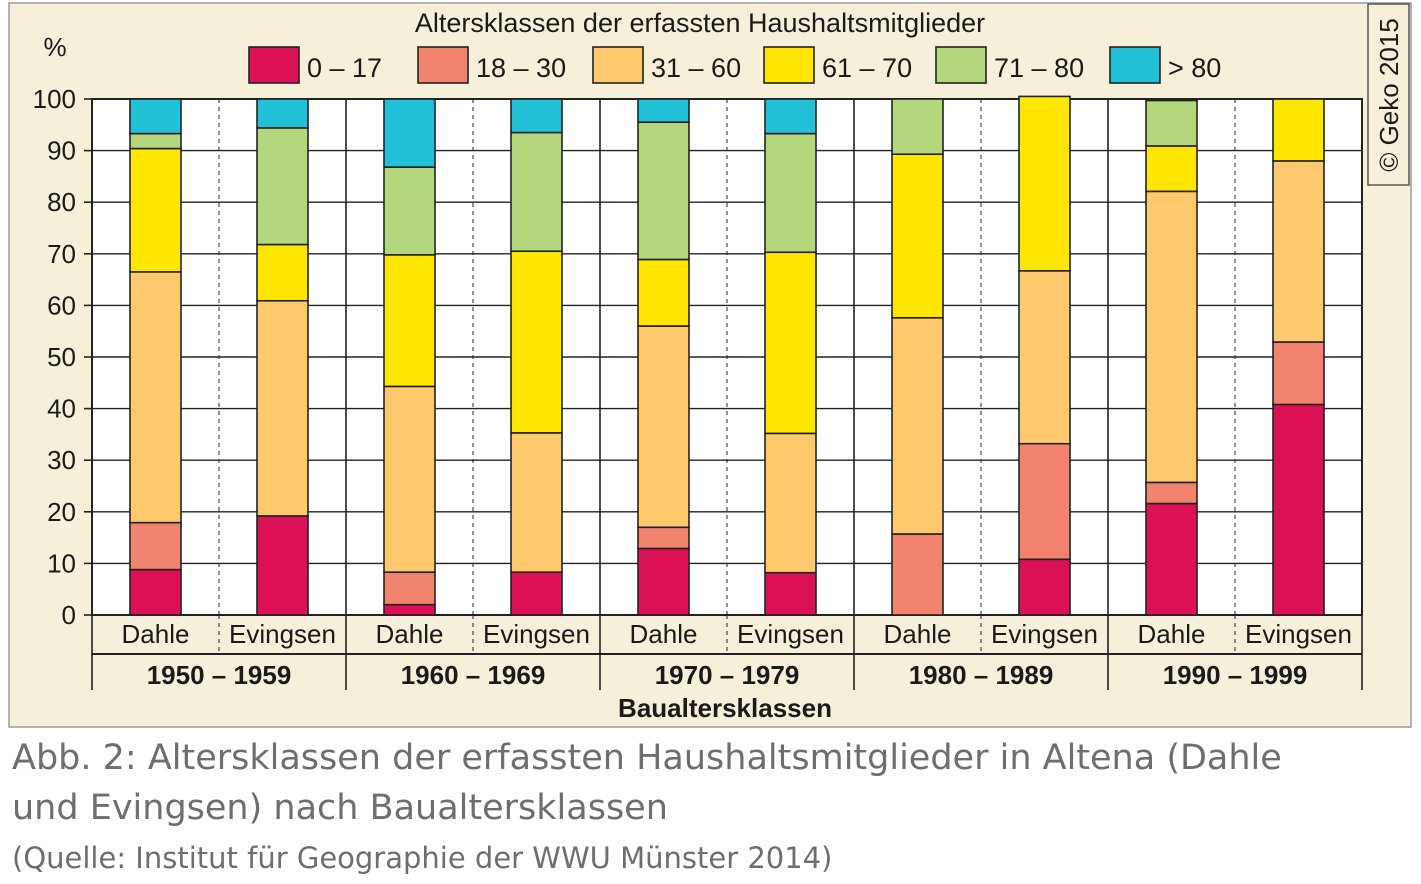  What do you see at coordinates (340, 808) in the screenshot?
I see `caption-line-2: und Evingsen) nach Baualtersklassen` at bounding box center [340, 808].